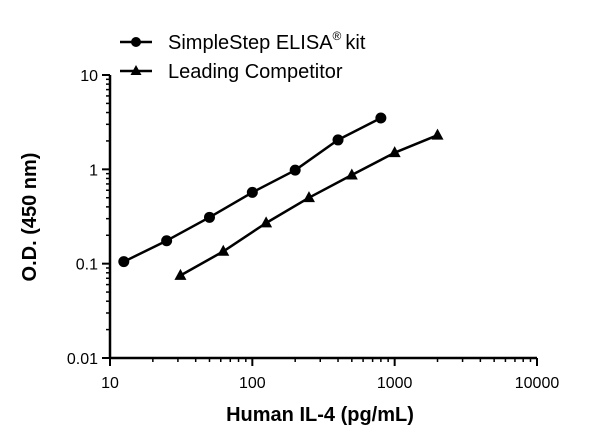  I want to click on legend-label-series-2: Leading Competitor, so click(255, 72).